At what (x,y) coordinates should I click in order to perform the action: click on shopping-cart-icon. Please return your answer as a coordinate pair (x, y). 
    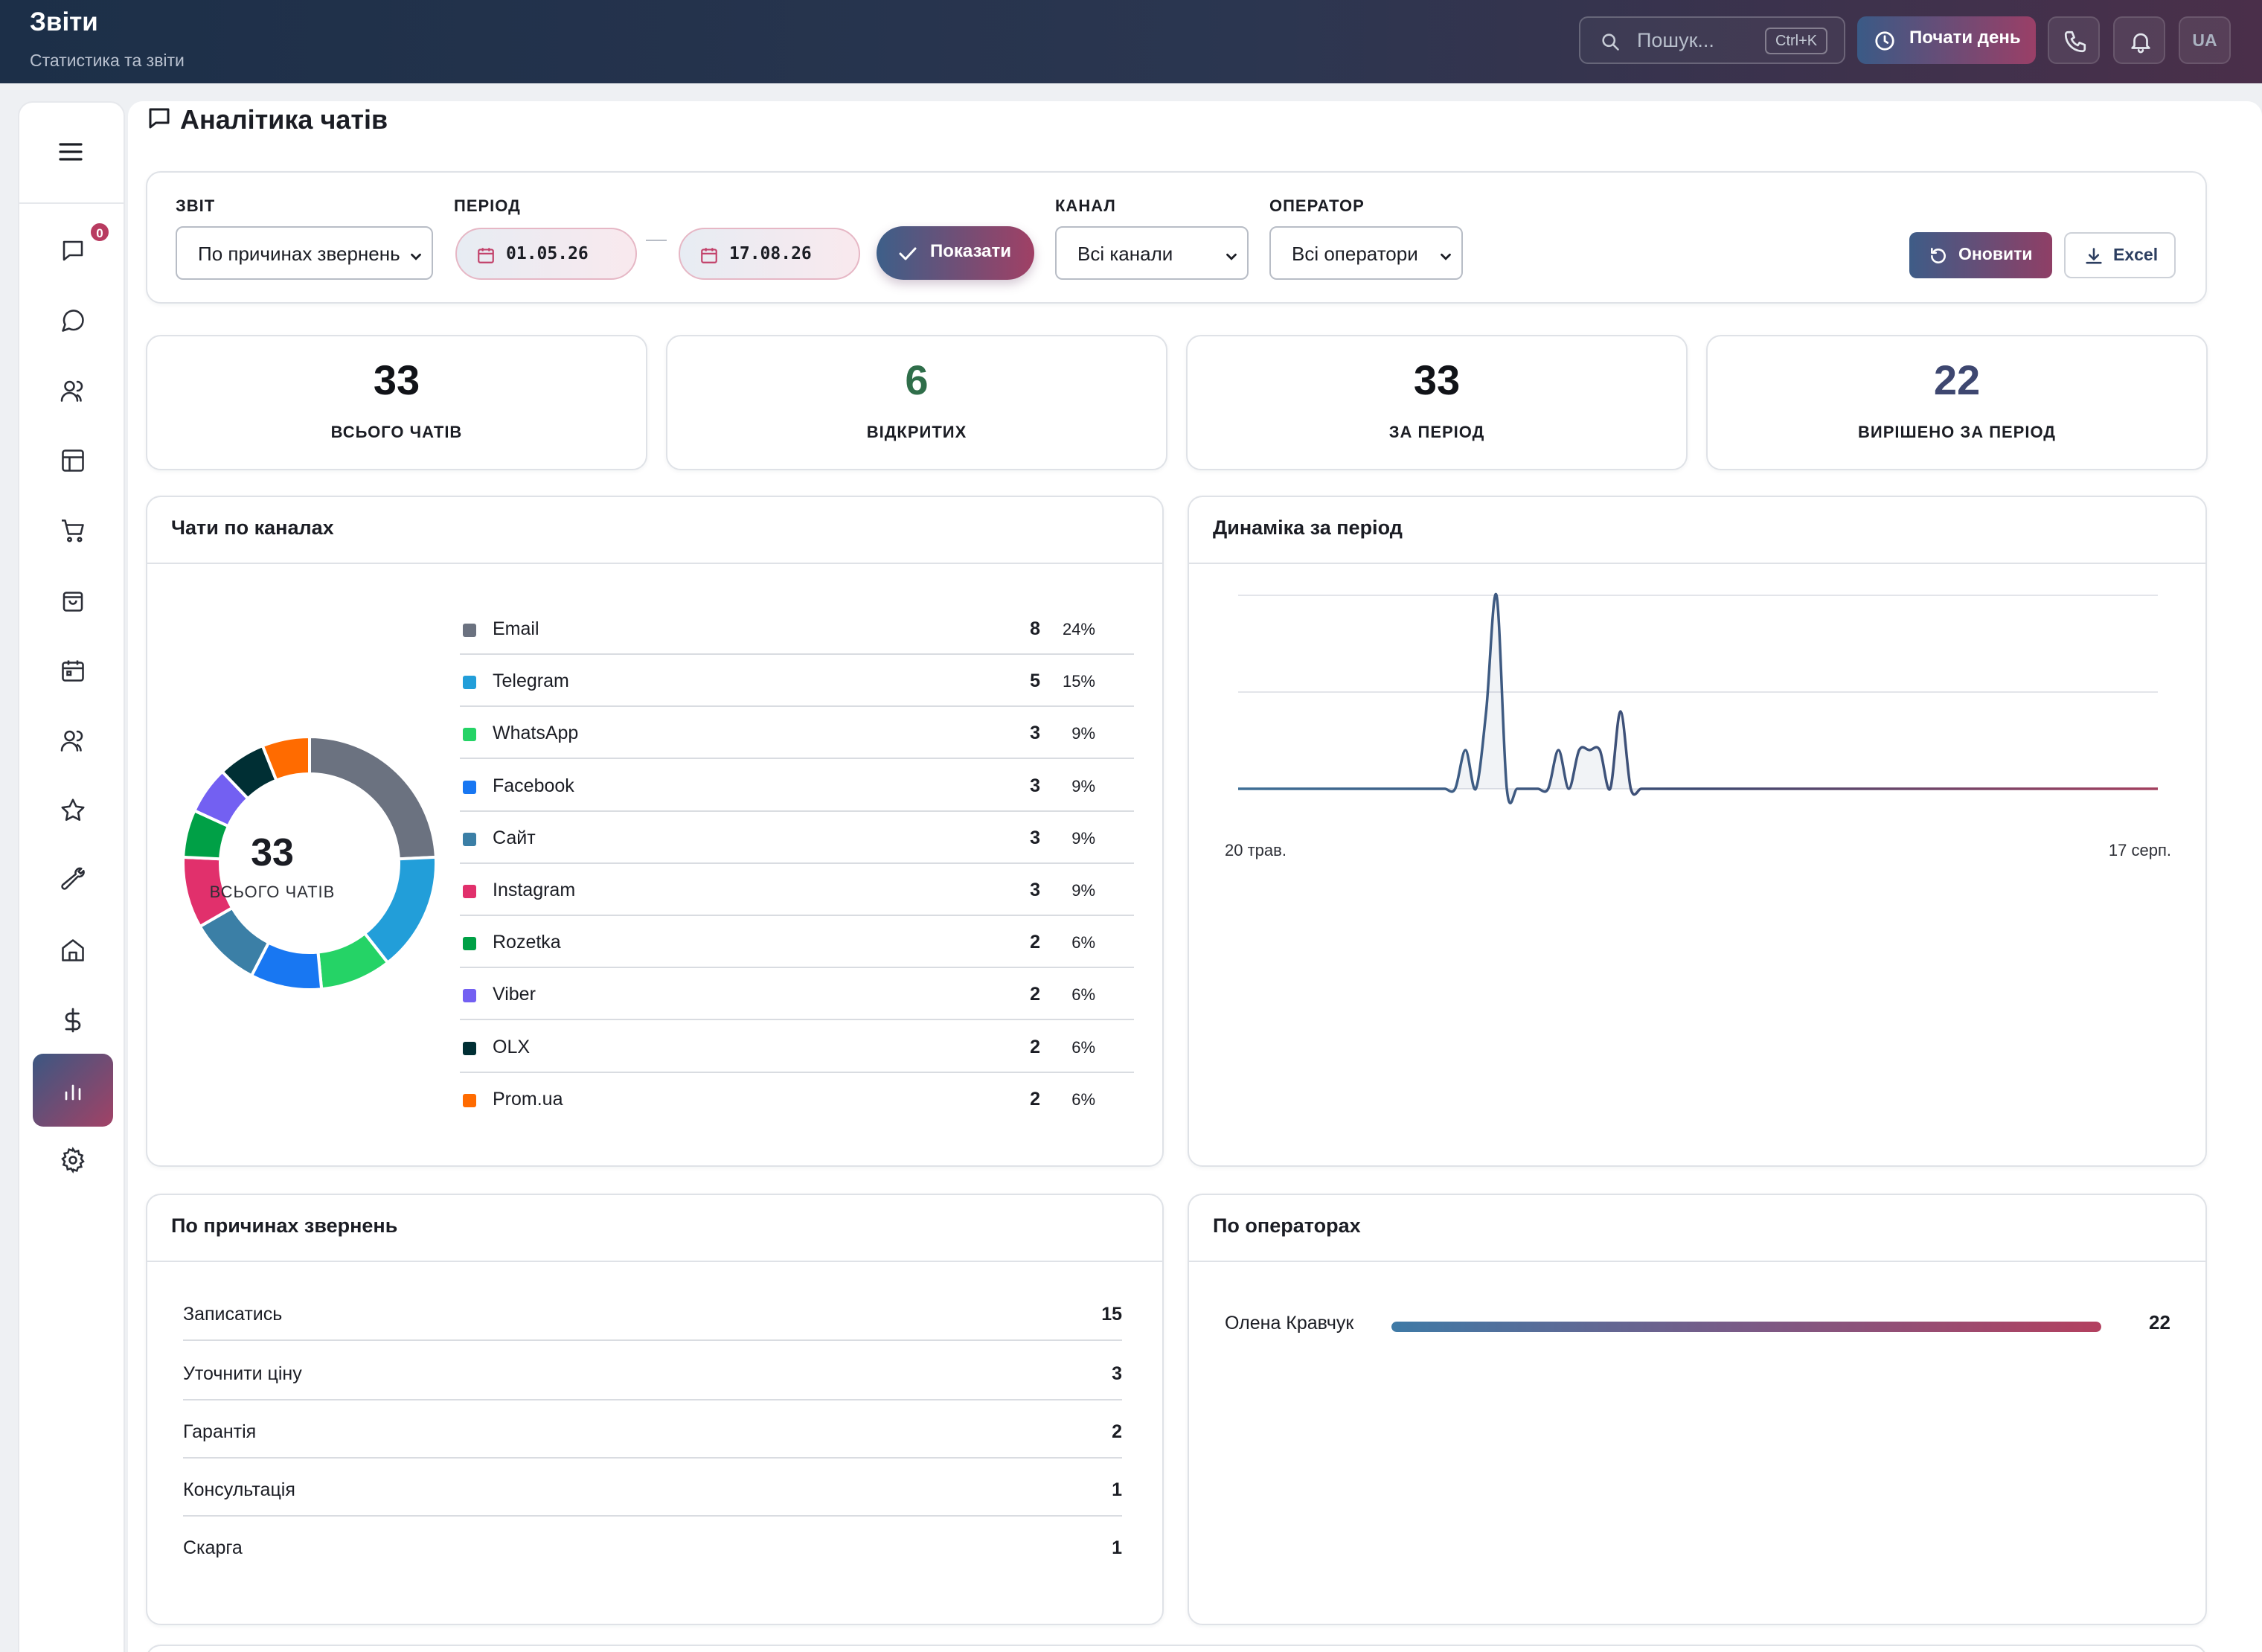
    Looking at the image, I should click on (73, 532).